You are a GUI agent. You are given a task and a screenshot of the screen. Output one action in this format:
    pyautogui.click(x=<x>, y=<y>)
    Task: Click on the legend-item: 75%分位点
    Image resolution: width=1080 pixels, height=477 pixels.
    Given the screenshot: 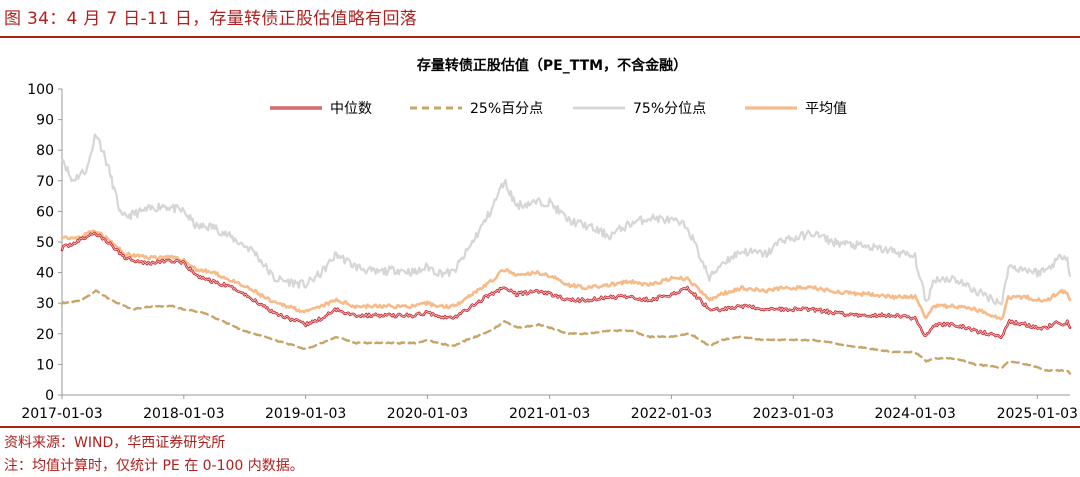 What is the action you would take?
    pyautogui.click(x=639, y=109)
    